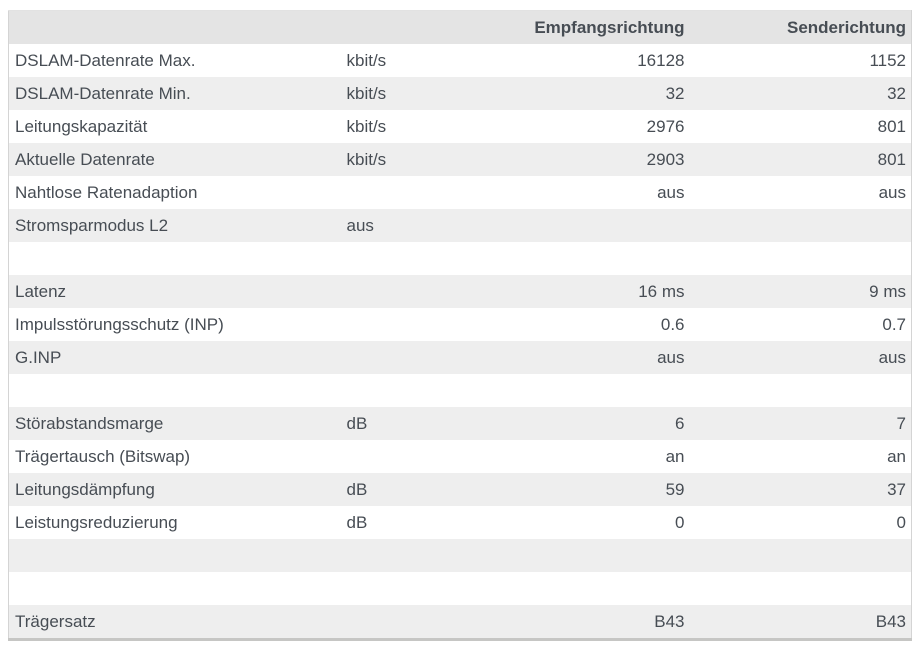 The height and width of the screenshot is (645, 922). I want to click on row-label: Stromsparmodus L2, so click(92, 225).